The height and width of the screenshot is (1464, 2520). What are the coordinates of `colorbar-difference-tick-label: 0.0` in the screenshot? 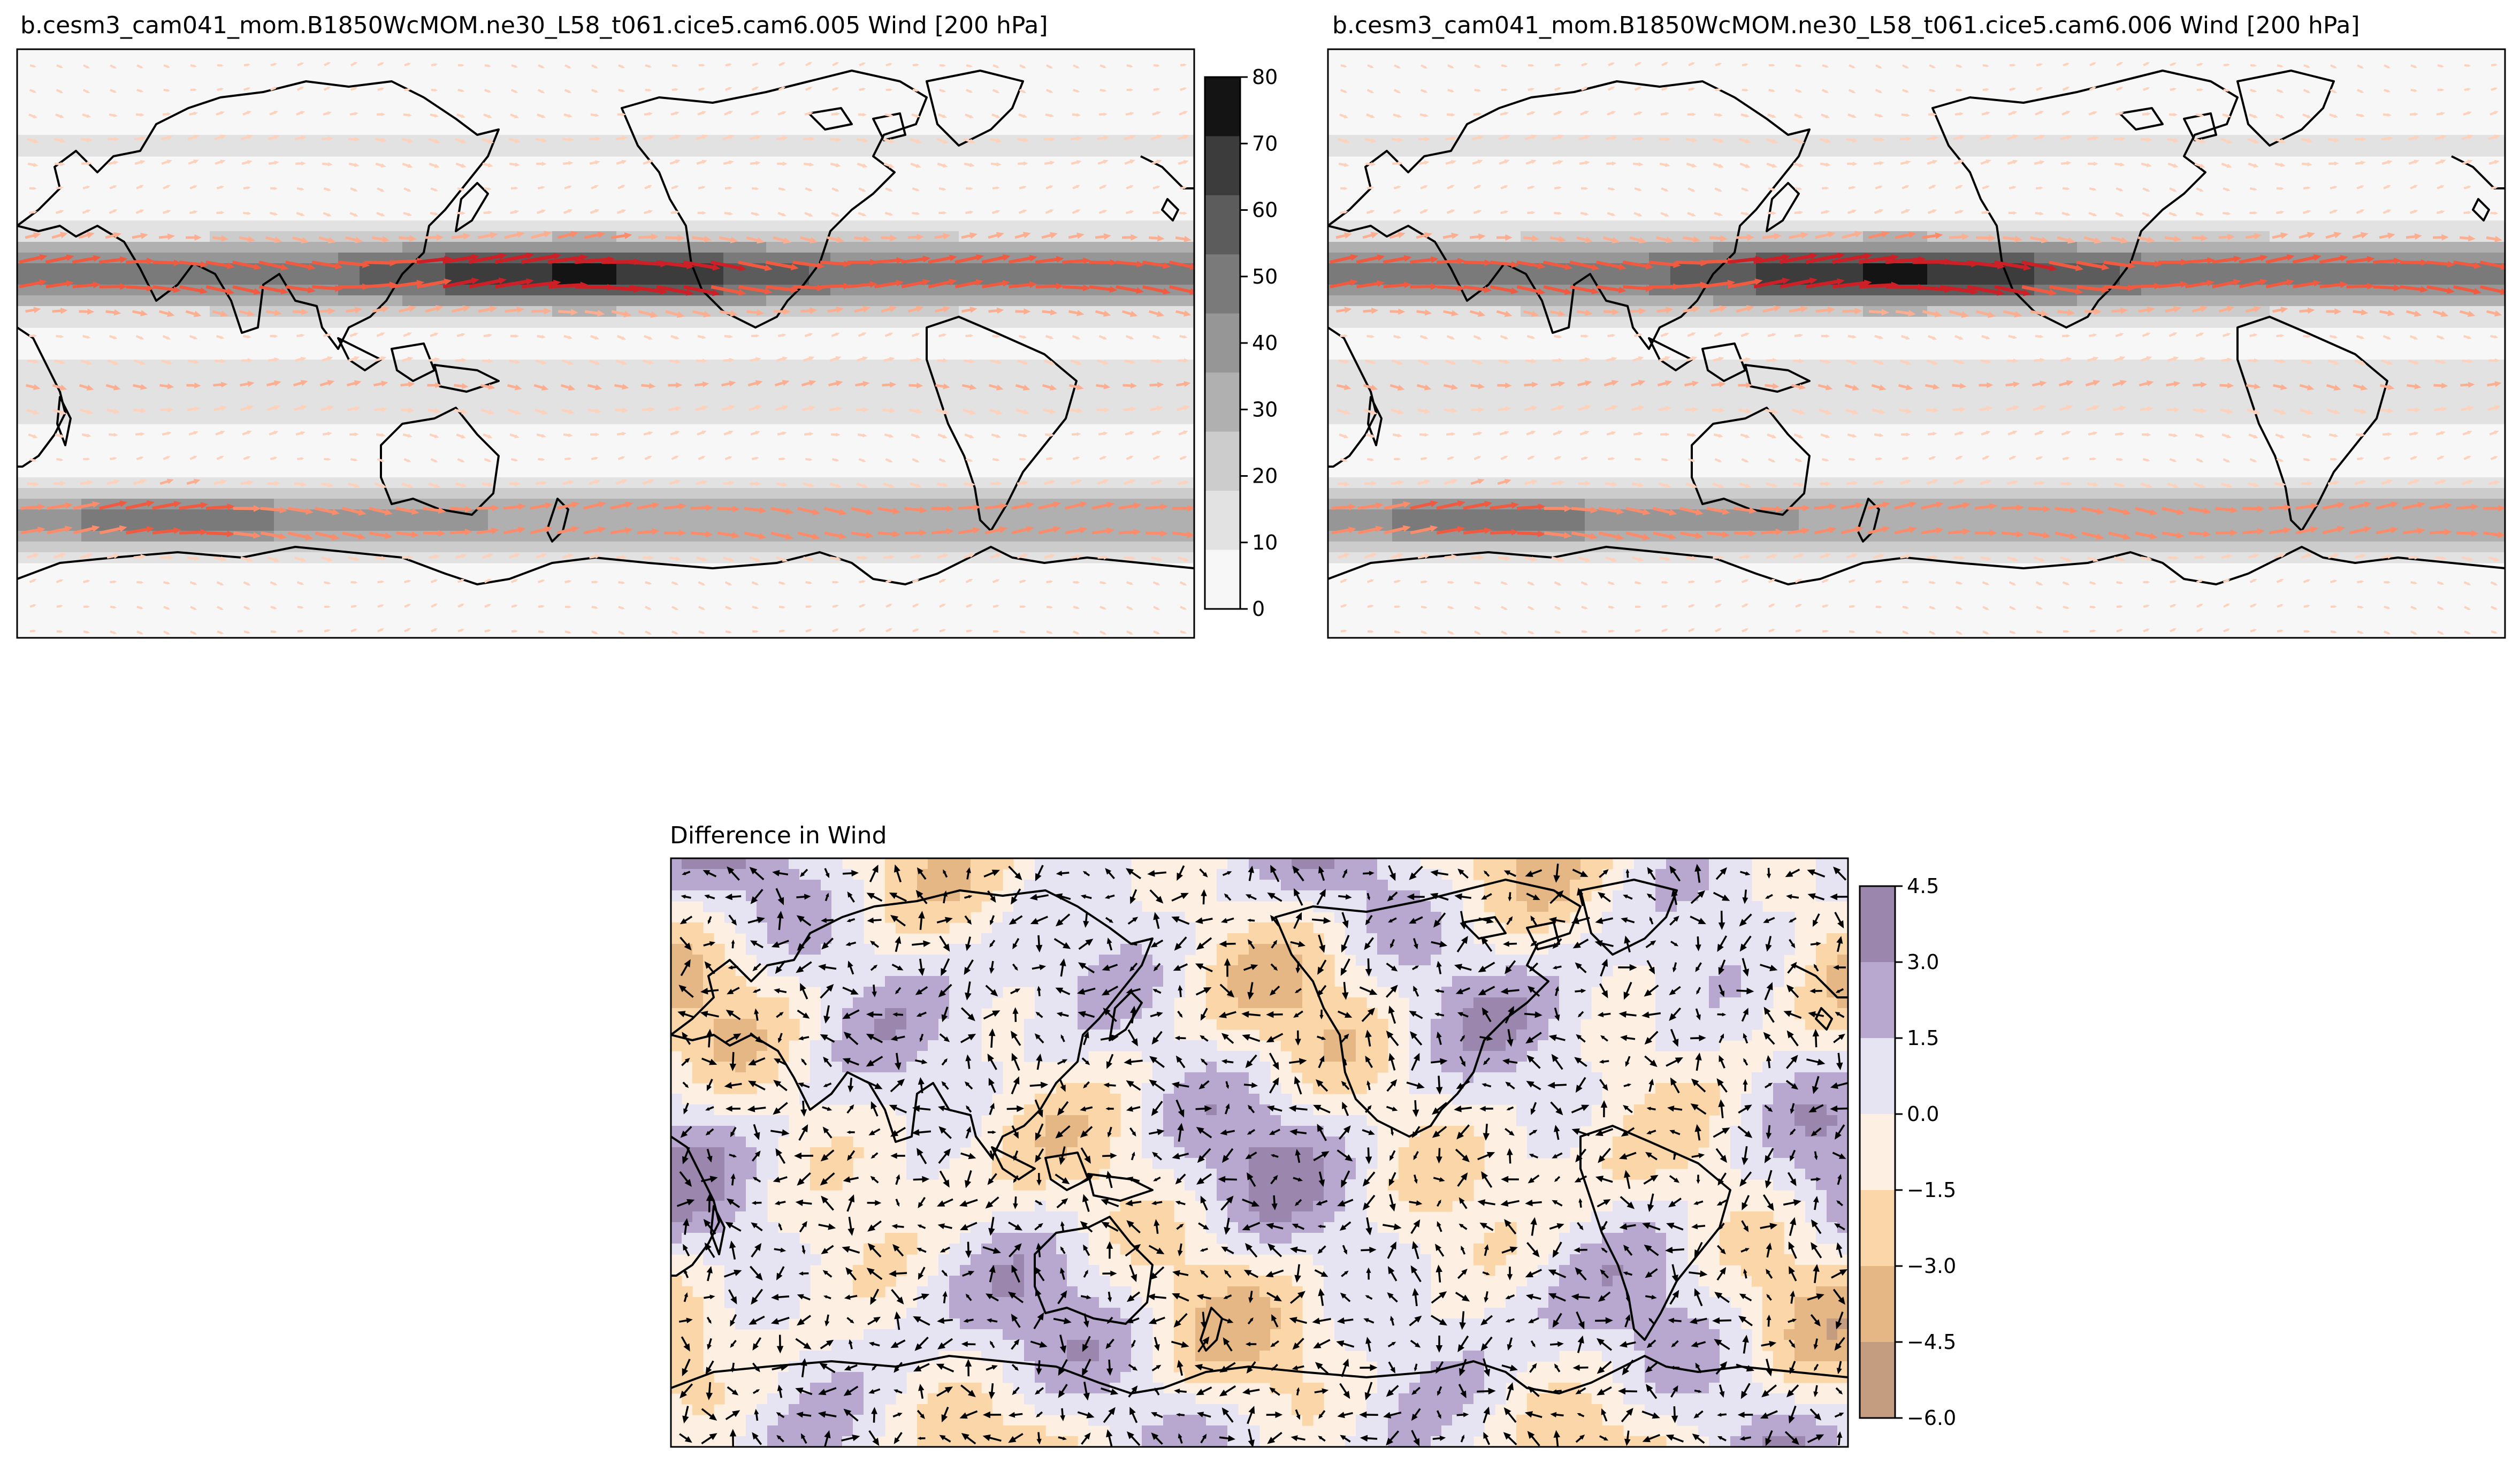 It's located at (1923, 1114).